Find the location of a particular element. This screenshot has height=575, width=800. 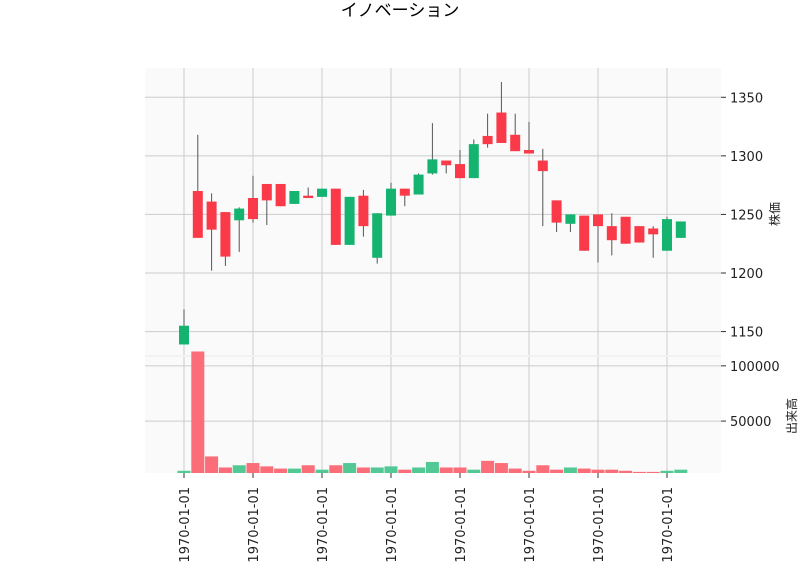

y-axis-ticks: 1150 1200 1250 1300 1350 50000 100000 is located at coordinates (750, 260).